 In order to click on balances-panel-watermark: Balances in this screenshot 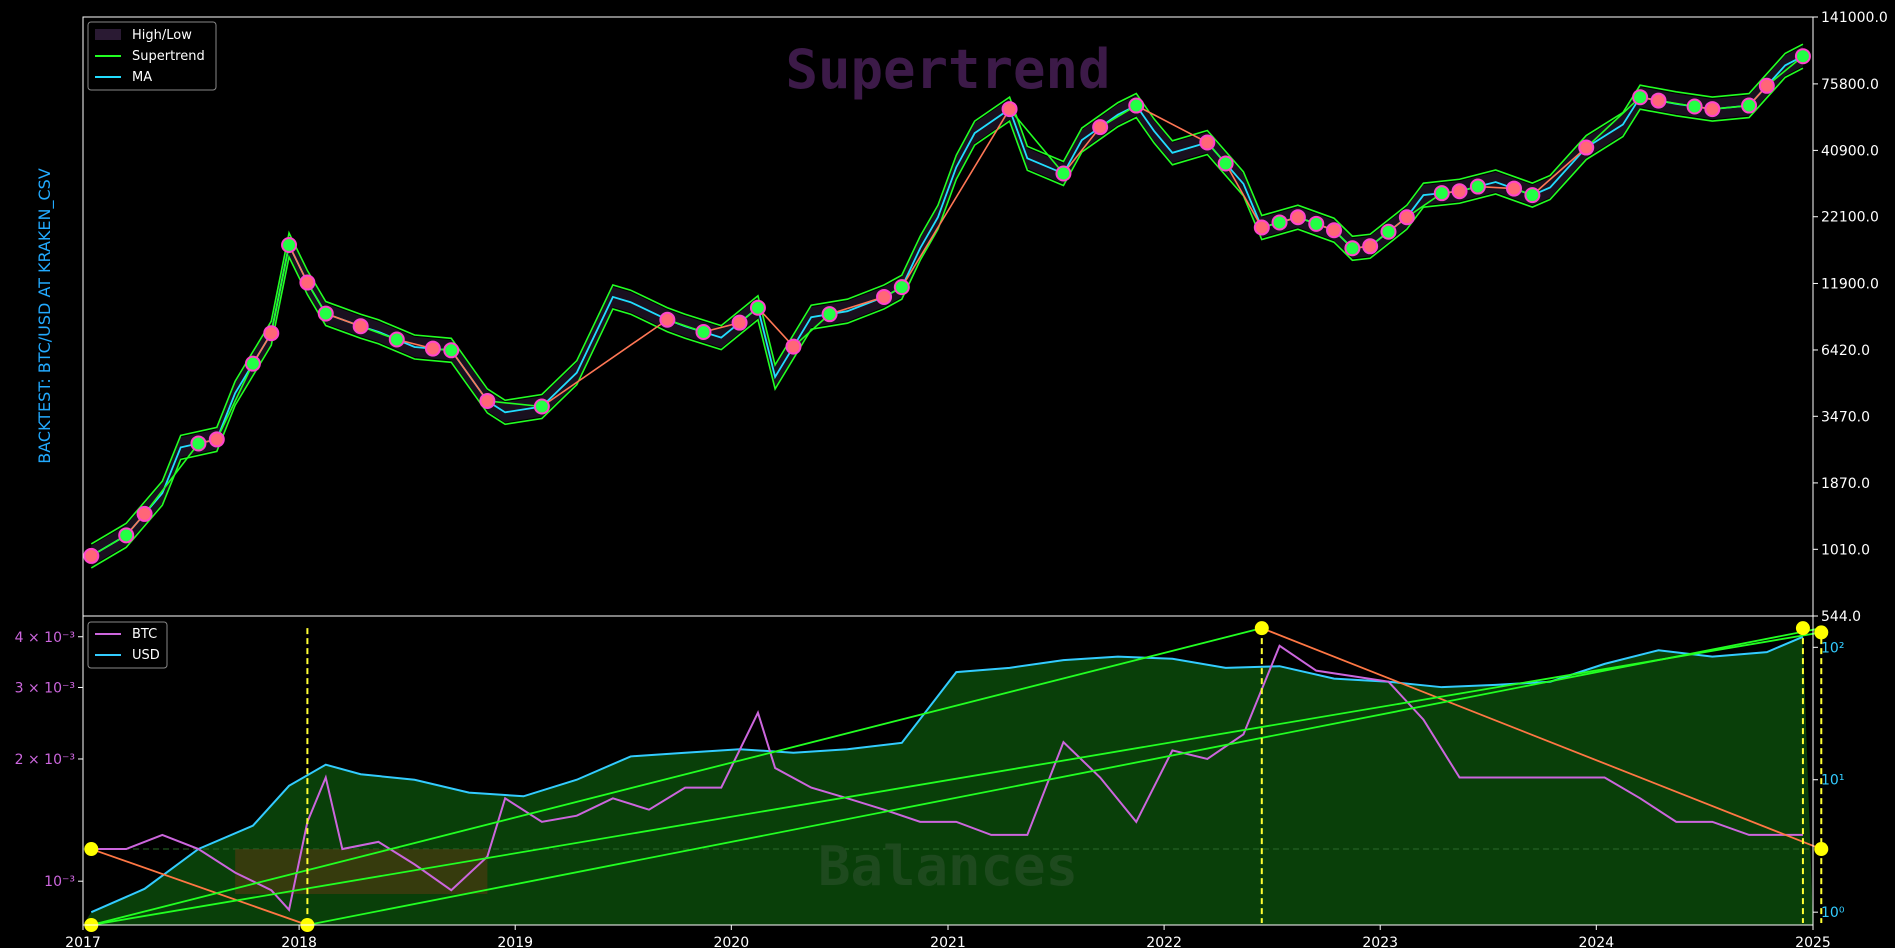, I will do `click(948, 866)`.